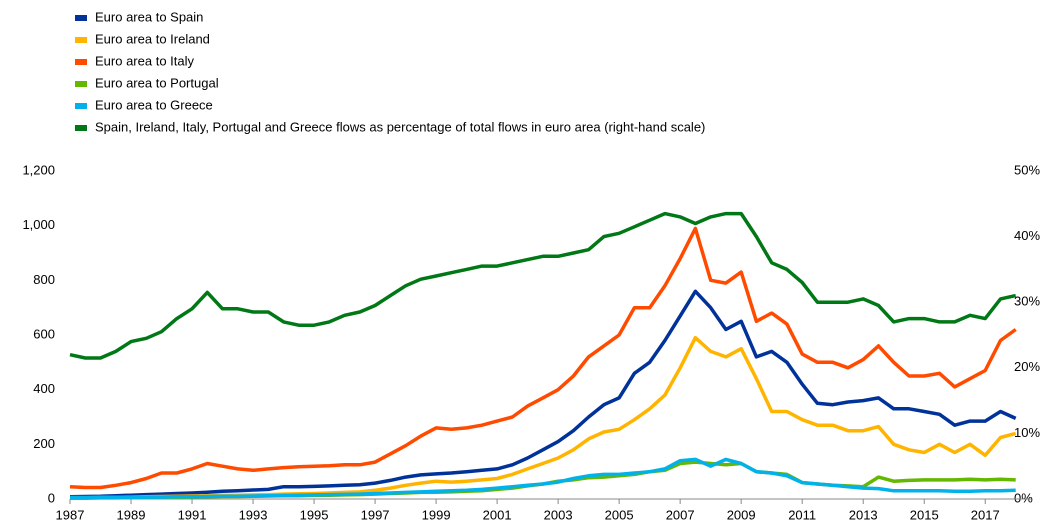 The image size is (1051, 525). What do you see at coordinates (558, 514) in the screenshot?
I see `x-tick-label: 2003` at bounding box center [558, 514].